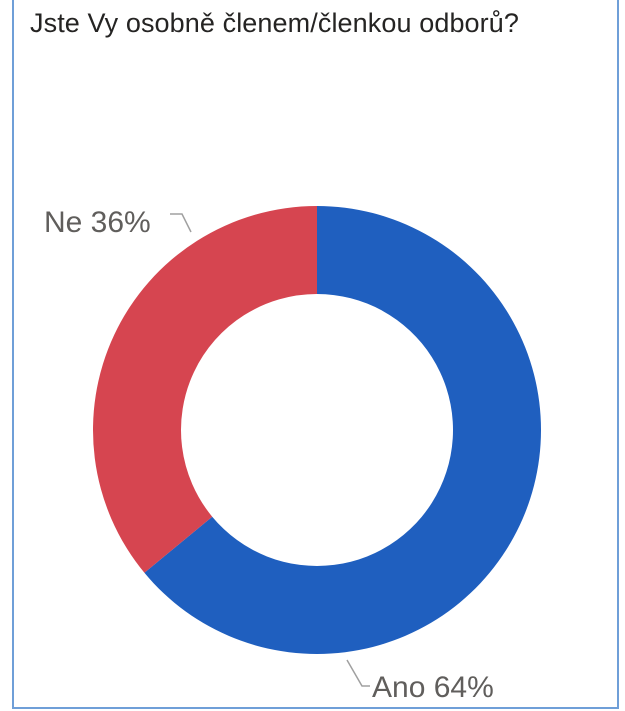 This screenshot has width=625, height=711. Describe the element at coordinates (181, 223) in the screenshot. I see `leader-line-ne` at that location.